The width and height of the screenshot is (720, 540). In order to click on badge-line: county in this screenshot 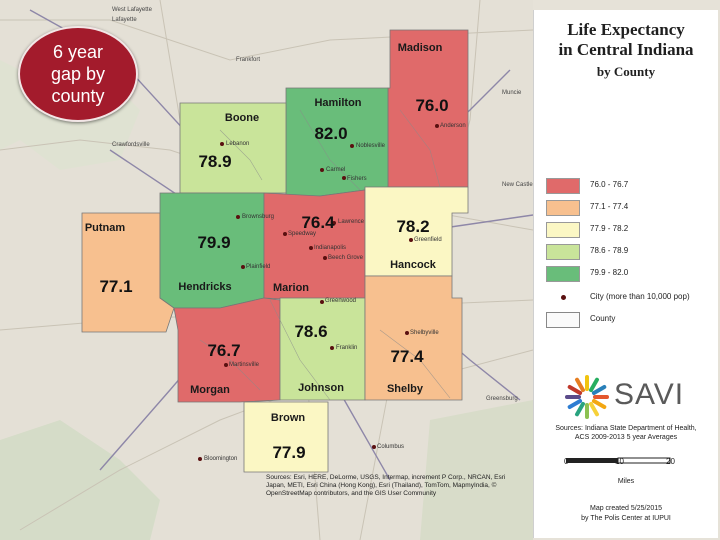, I will do `click(78, 96)`.